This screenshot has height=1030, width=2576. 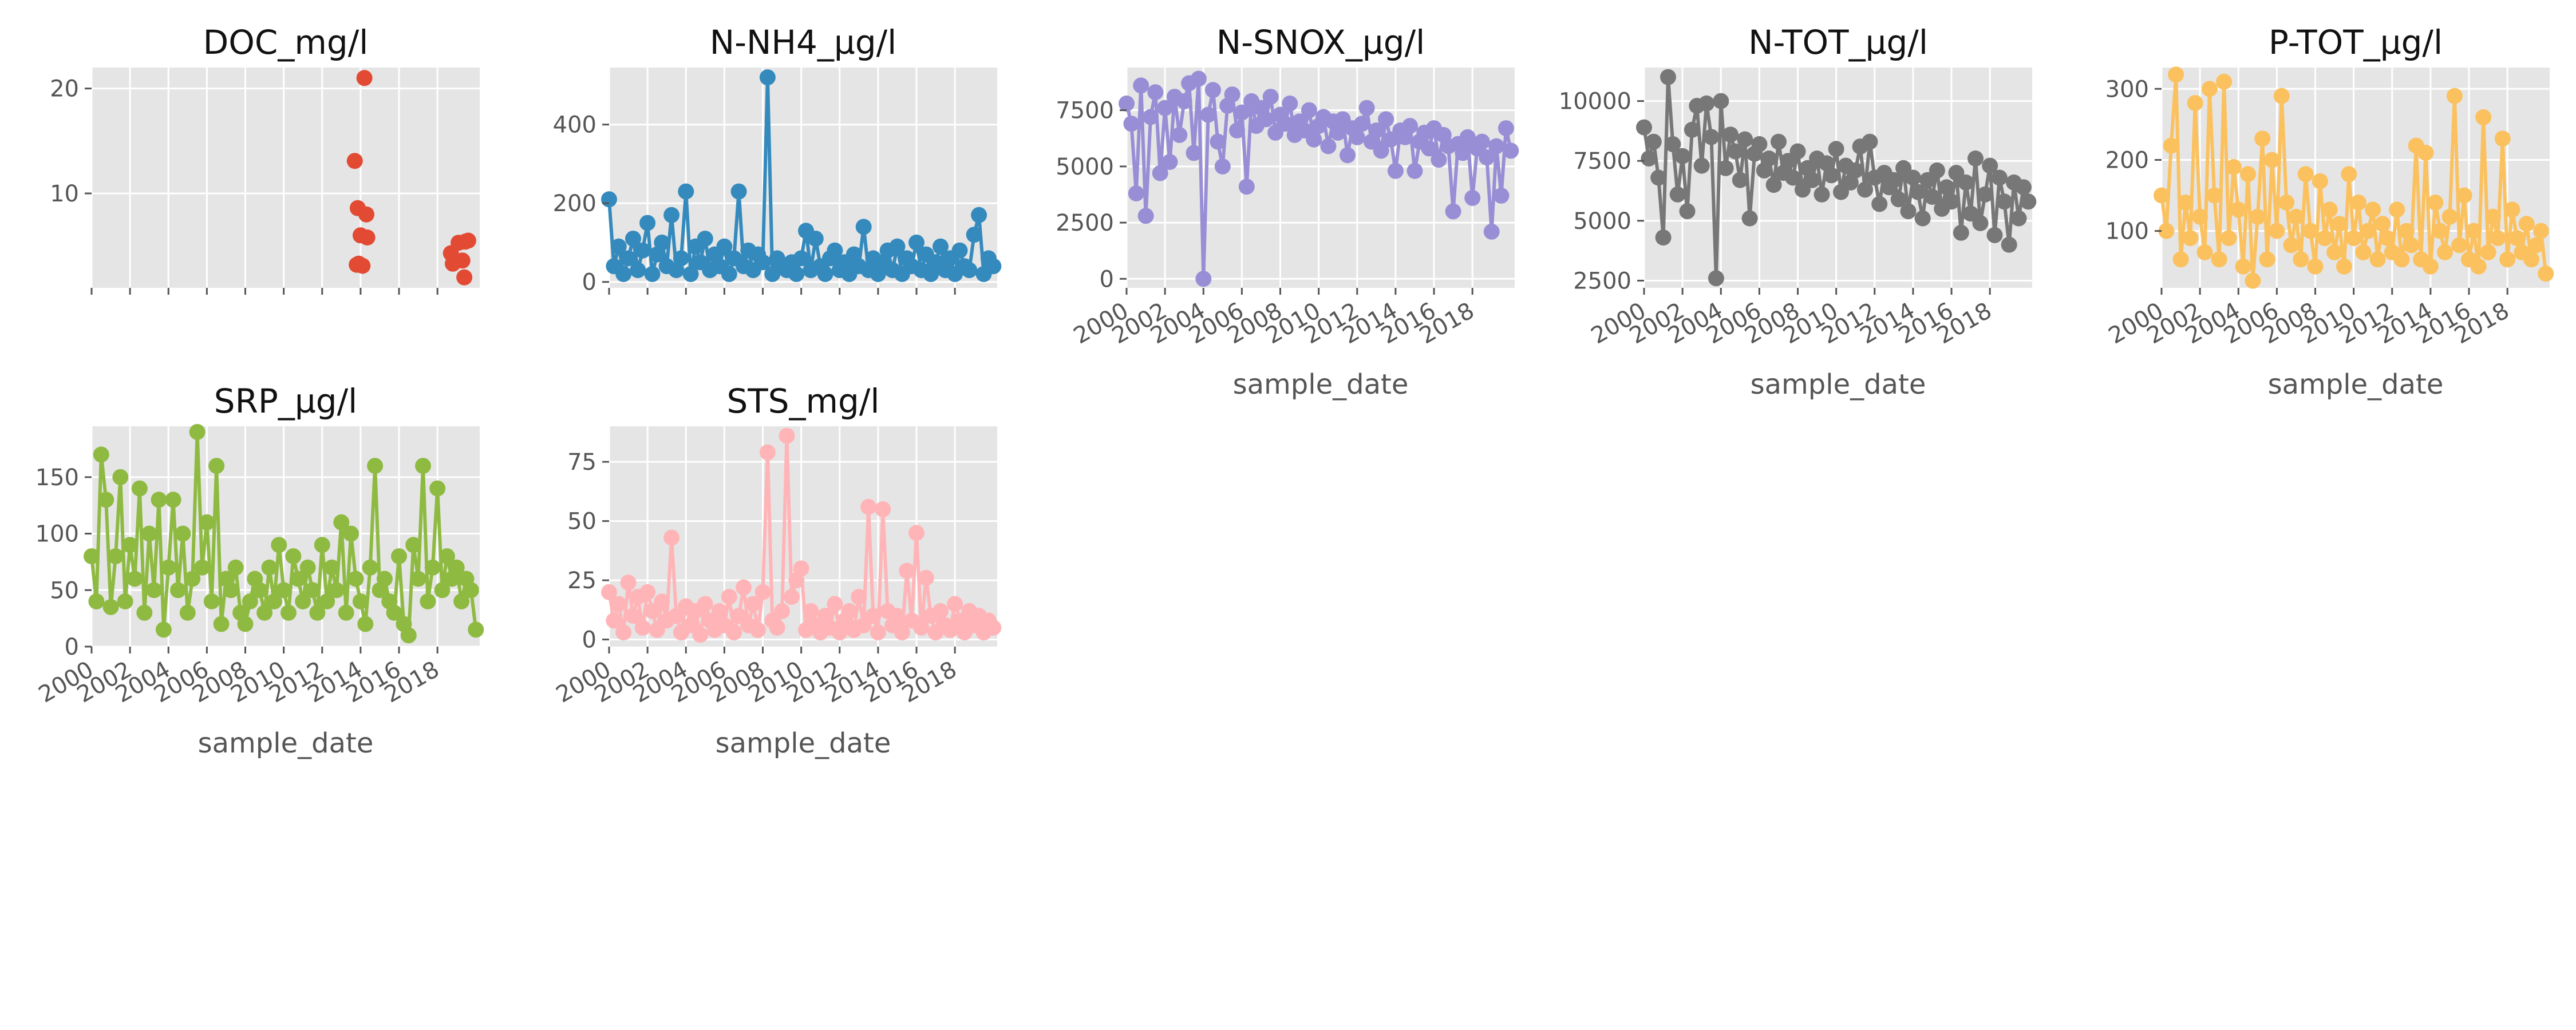 What do you see at coordinates (1838, 385) in the screenshot?
I see `x-axis-label: sample_date` at bounding box center [1838, 385].